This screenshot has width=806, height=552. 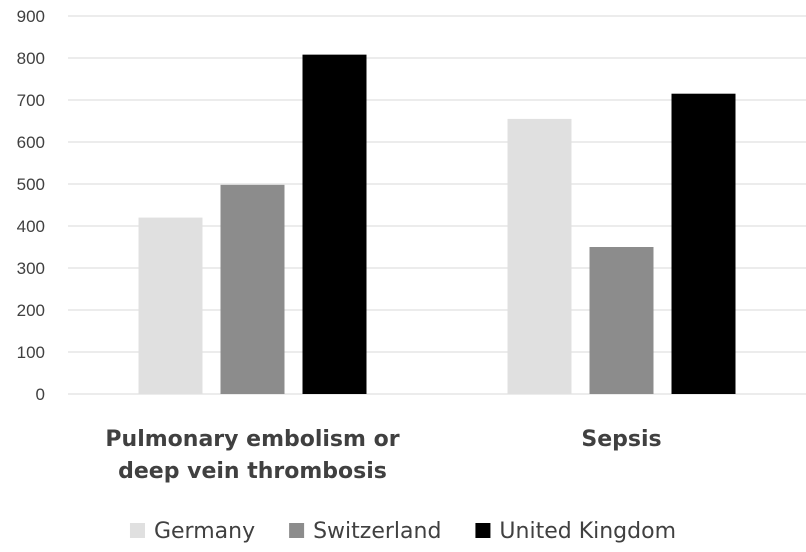 What do you see at coordinates (621, 439) in the screenshot?
I see `category-label: Sepsis` at bounding box center [621, 439].